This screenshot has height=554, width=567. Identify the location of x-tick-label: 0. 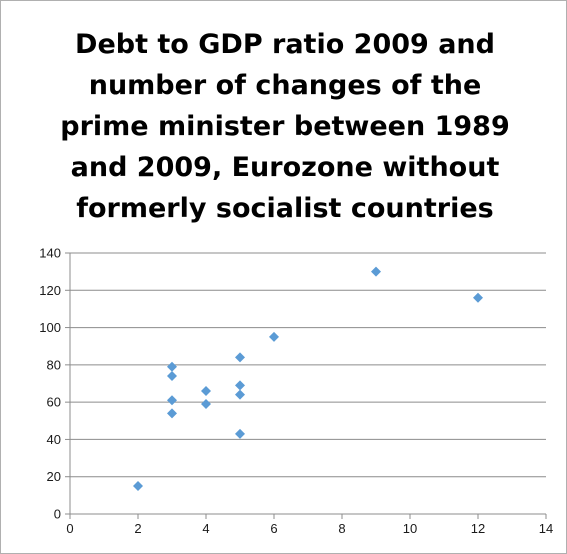
(69, 528).